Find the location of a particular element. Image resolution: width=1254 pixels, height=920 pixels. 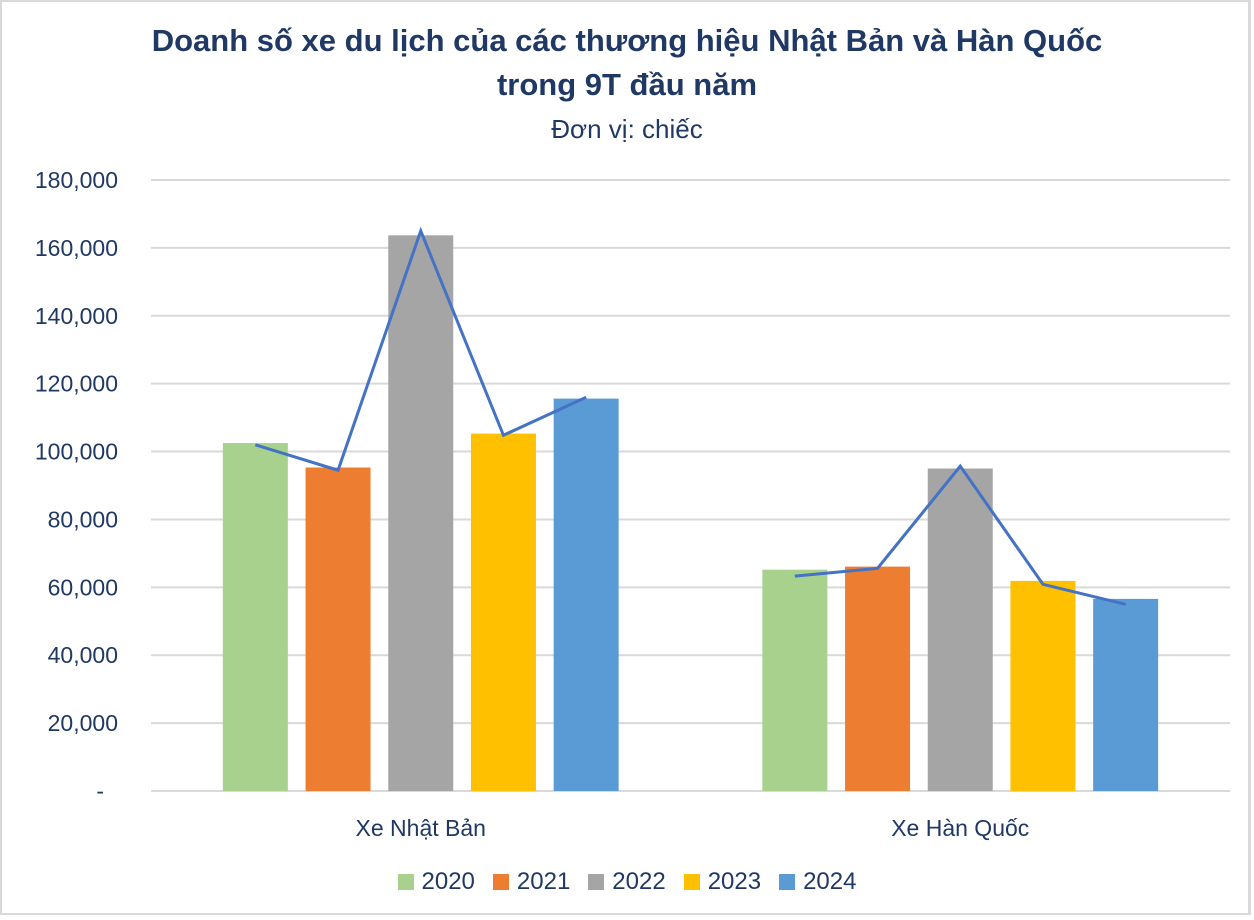

y-tick-label: 180,000 is located at coordinates (76, 180).